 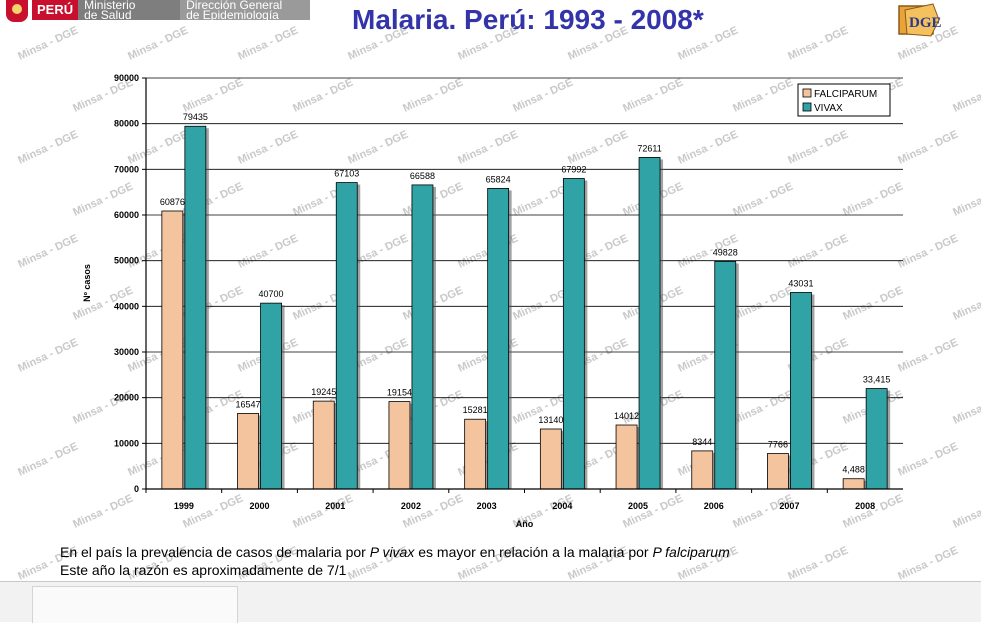 What do you see at coordinates (525, 524) in the screenshot?
I see `x-axis-label: Año` at bounding box center [525, 524].